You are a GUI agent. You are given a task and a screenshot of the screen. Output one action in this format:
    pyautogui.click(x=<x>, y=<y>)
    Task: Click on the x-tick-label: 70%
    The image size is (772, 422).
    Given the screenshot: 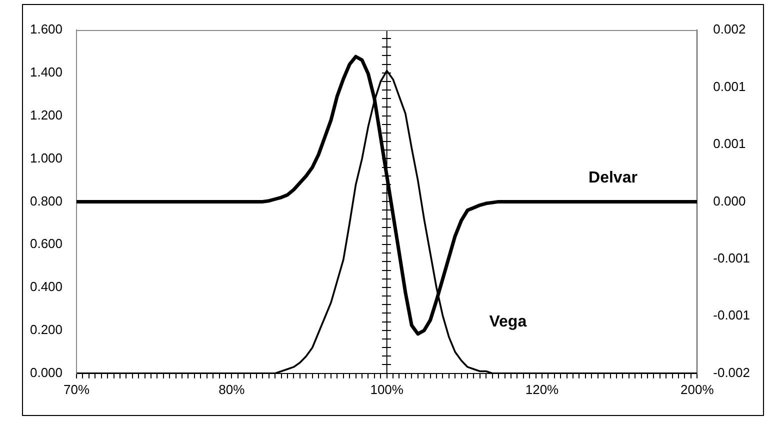 What is the action you would take?
    pyautogui.click(x=77, y=389)
    